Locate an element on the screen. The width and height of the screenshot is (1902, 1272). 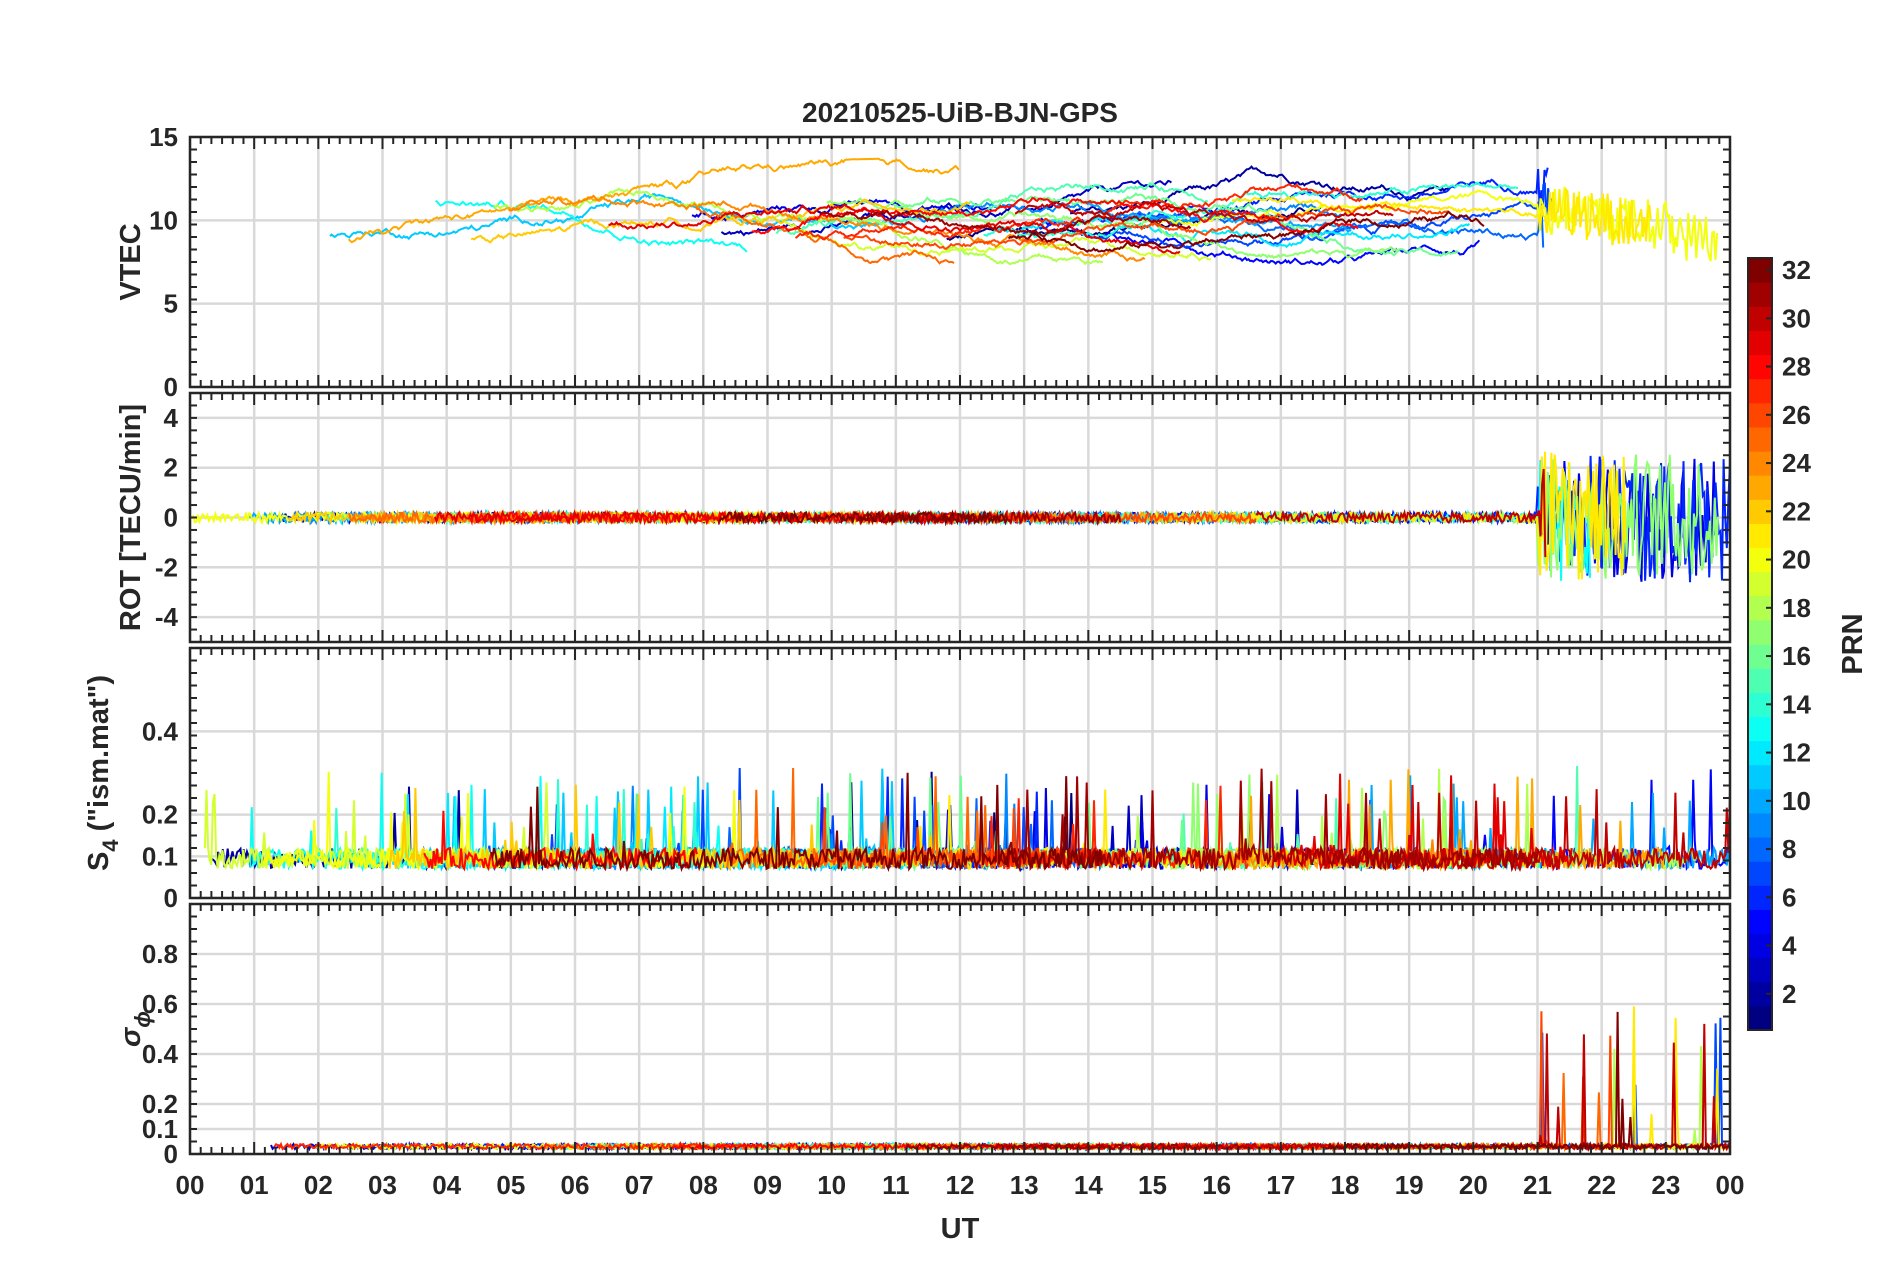
y-tick-label-sigphi: 0.4 is located at coordinates (160, 1054).